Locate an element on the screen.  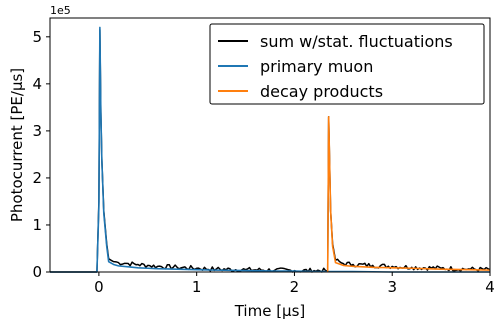
y-tick-label: 4 is located at coordinates (37, 84).